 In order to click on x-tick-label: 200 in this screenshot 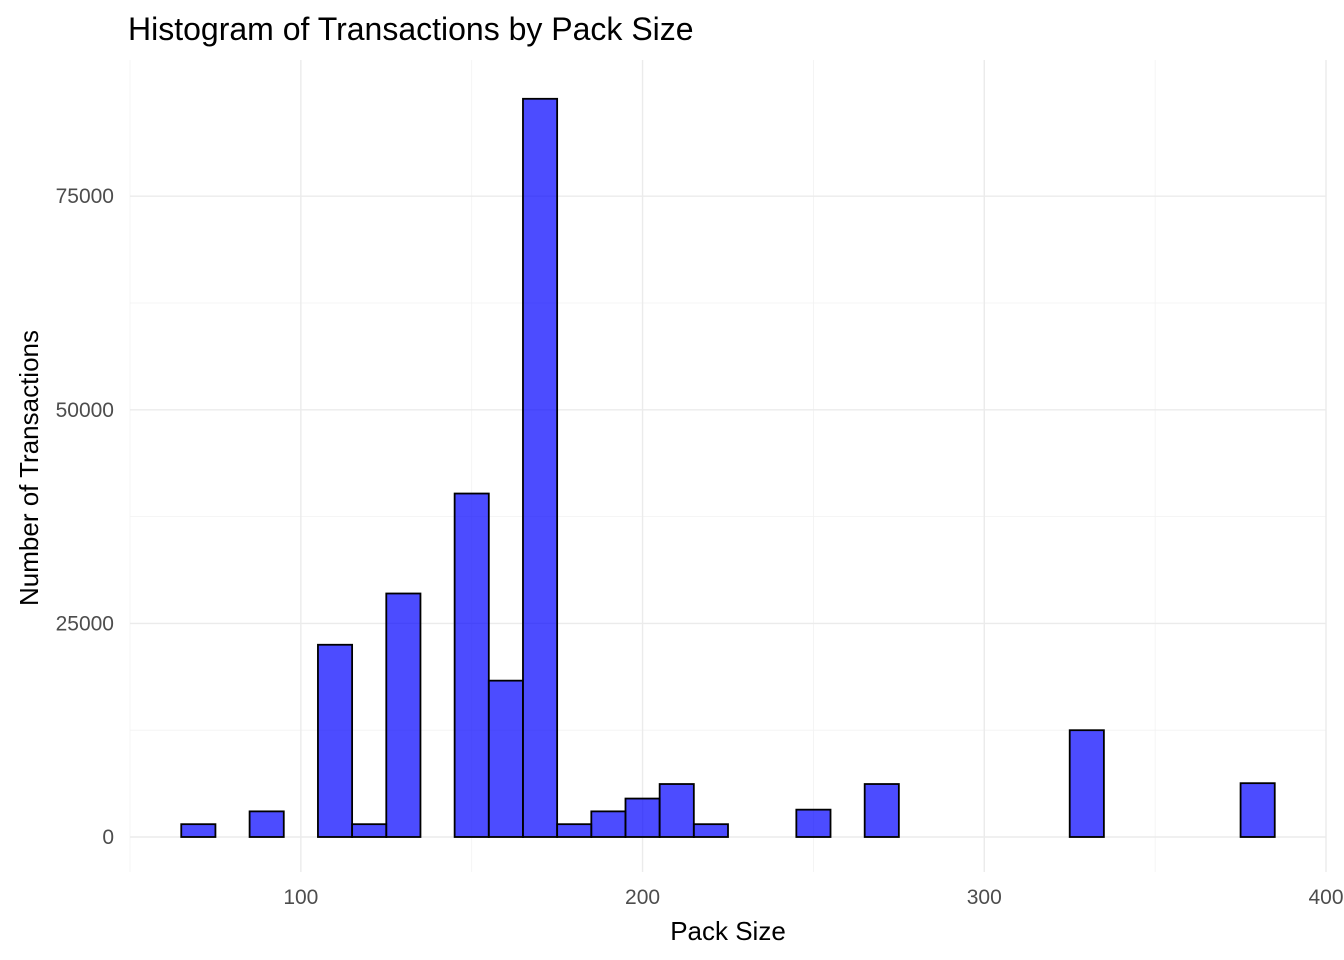, I will do `click(642, 897)`.